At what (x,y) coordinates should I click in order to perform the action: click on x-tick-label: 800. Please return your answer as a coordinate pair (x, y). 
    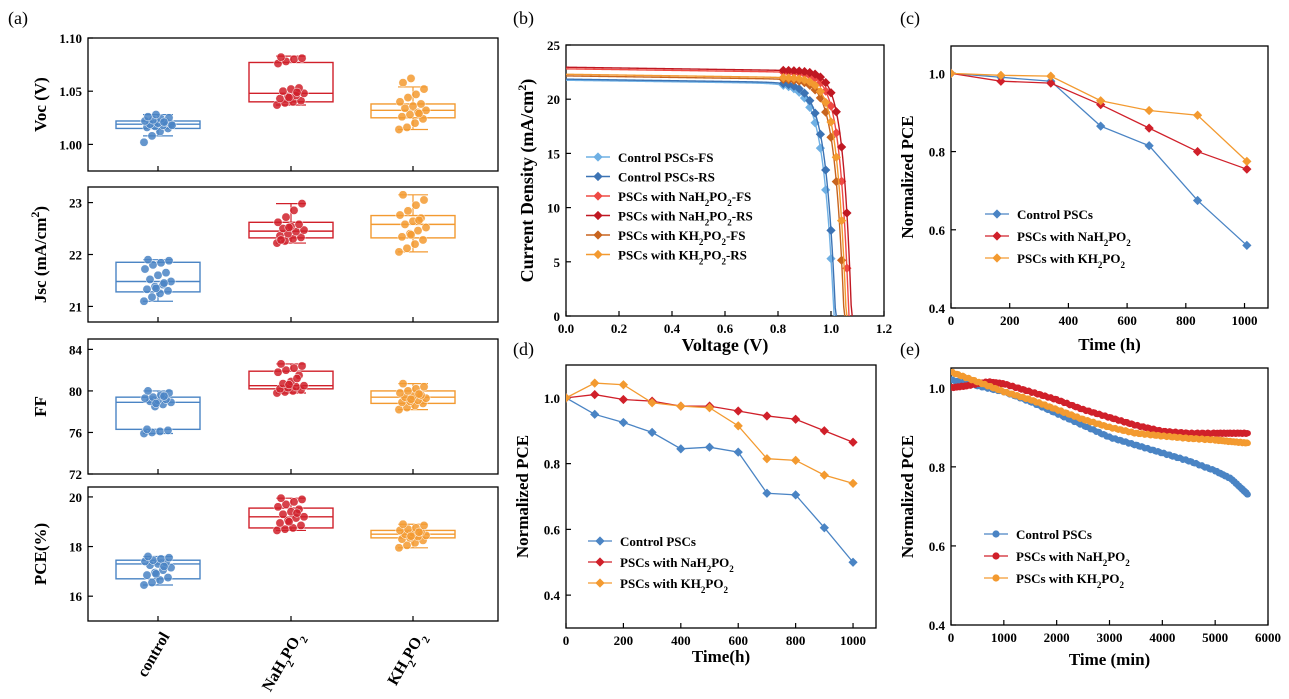
    Looking at the image, I should click on (796, 640).